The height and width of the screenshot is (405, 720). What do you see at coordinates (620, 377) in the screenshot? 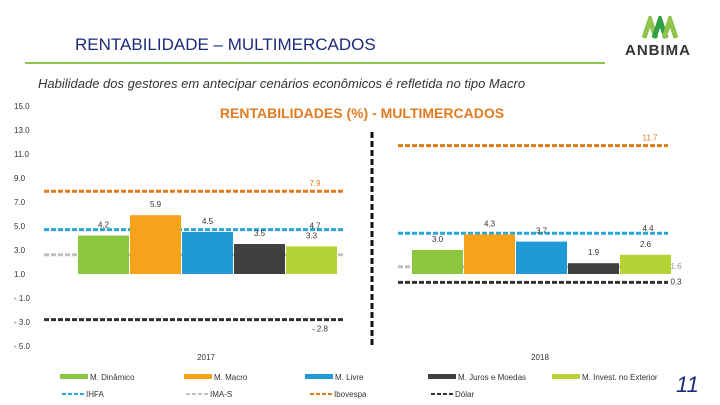
I see `legend-label: M. Invest. no Exterior` at bounding box center [620, 377].